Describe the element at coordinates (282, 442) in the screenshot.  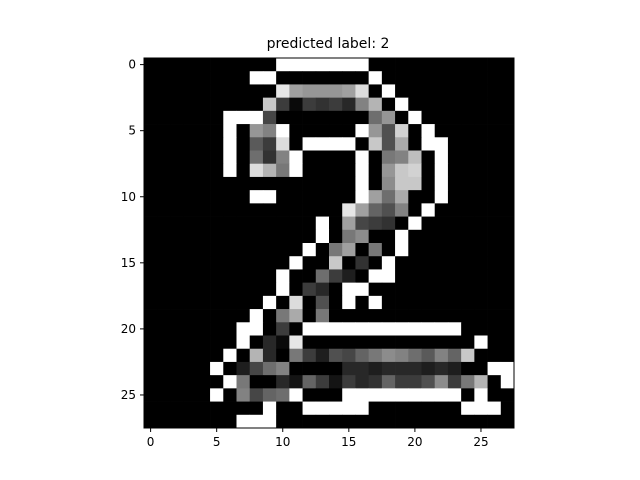
I see `x-tick-label: 10` at that location.